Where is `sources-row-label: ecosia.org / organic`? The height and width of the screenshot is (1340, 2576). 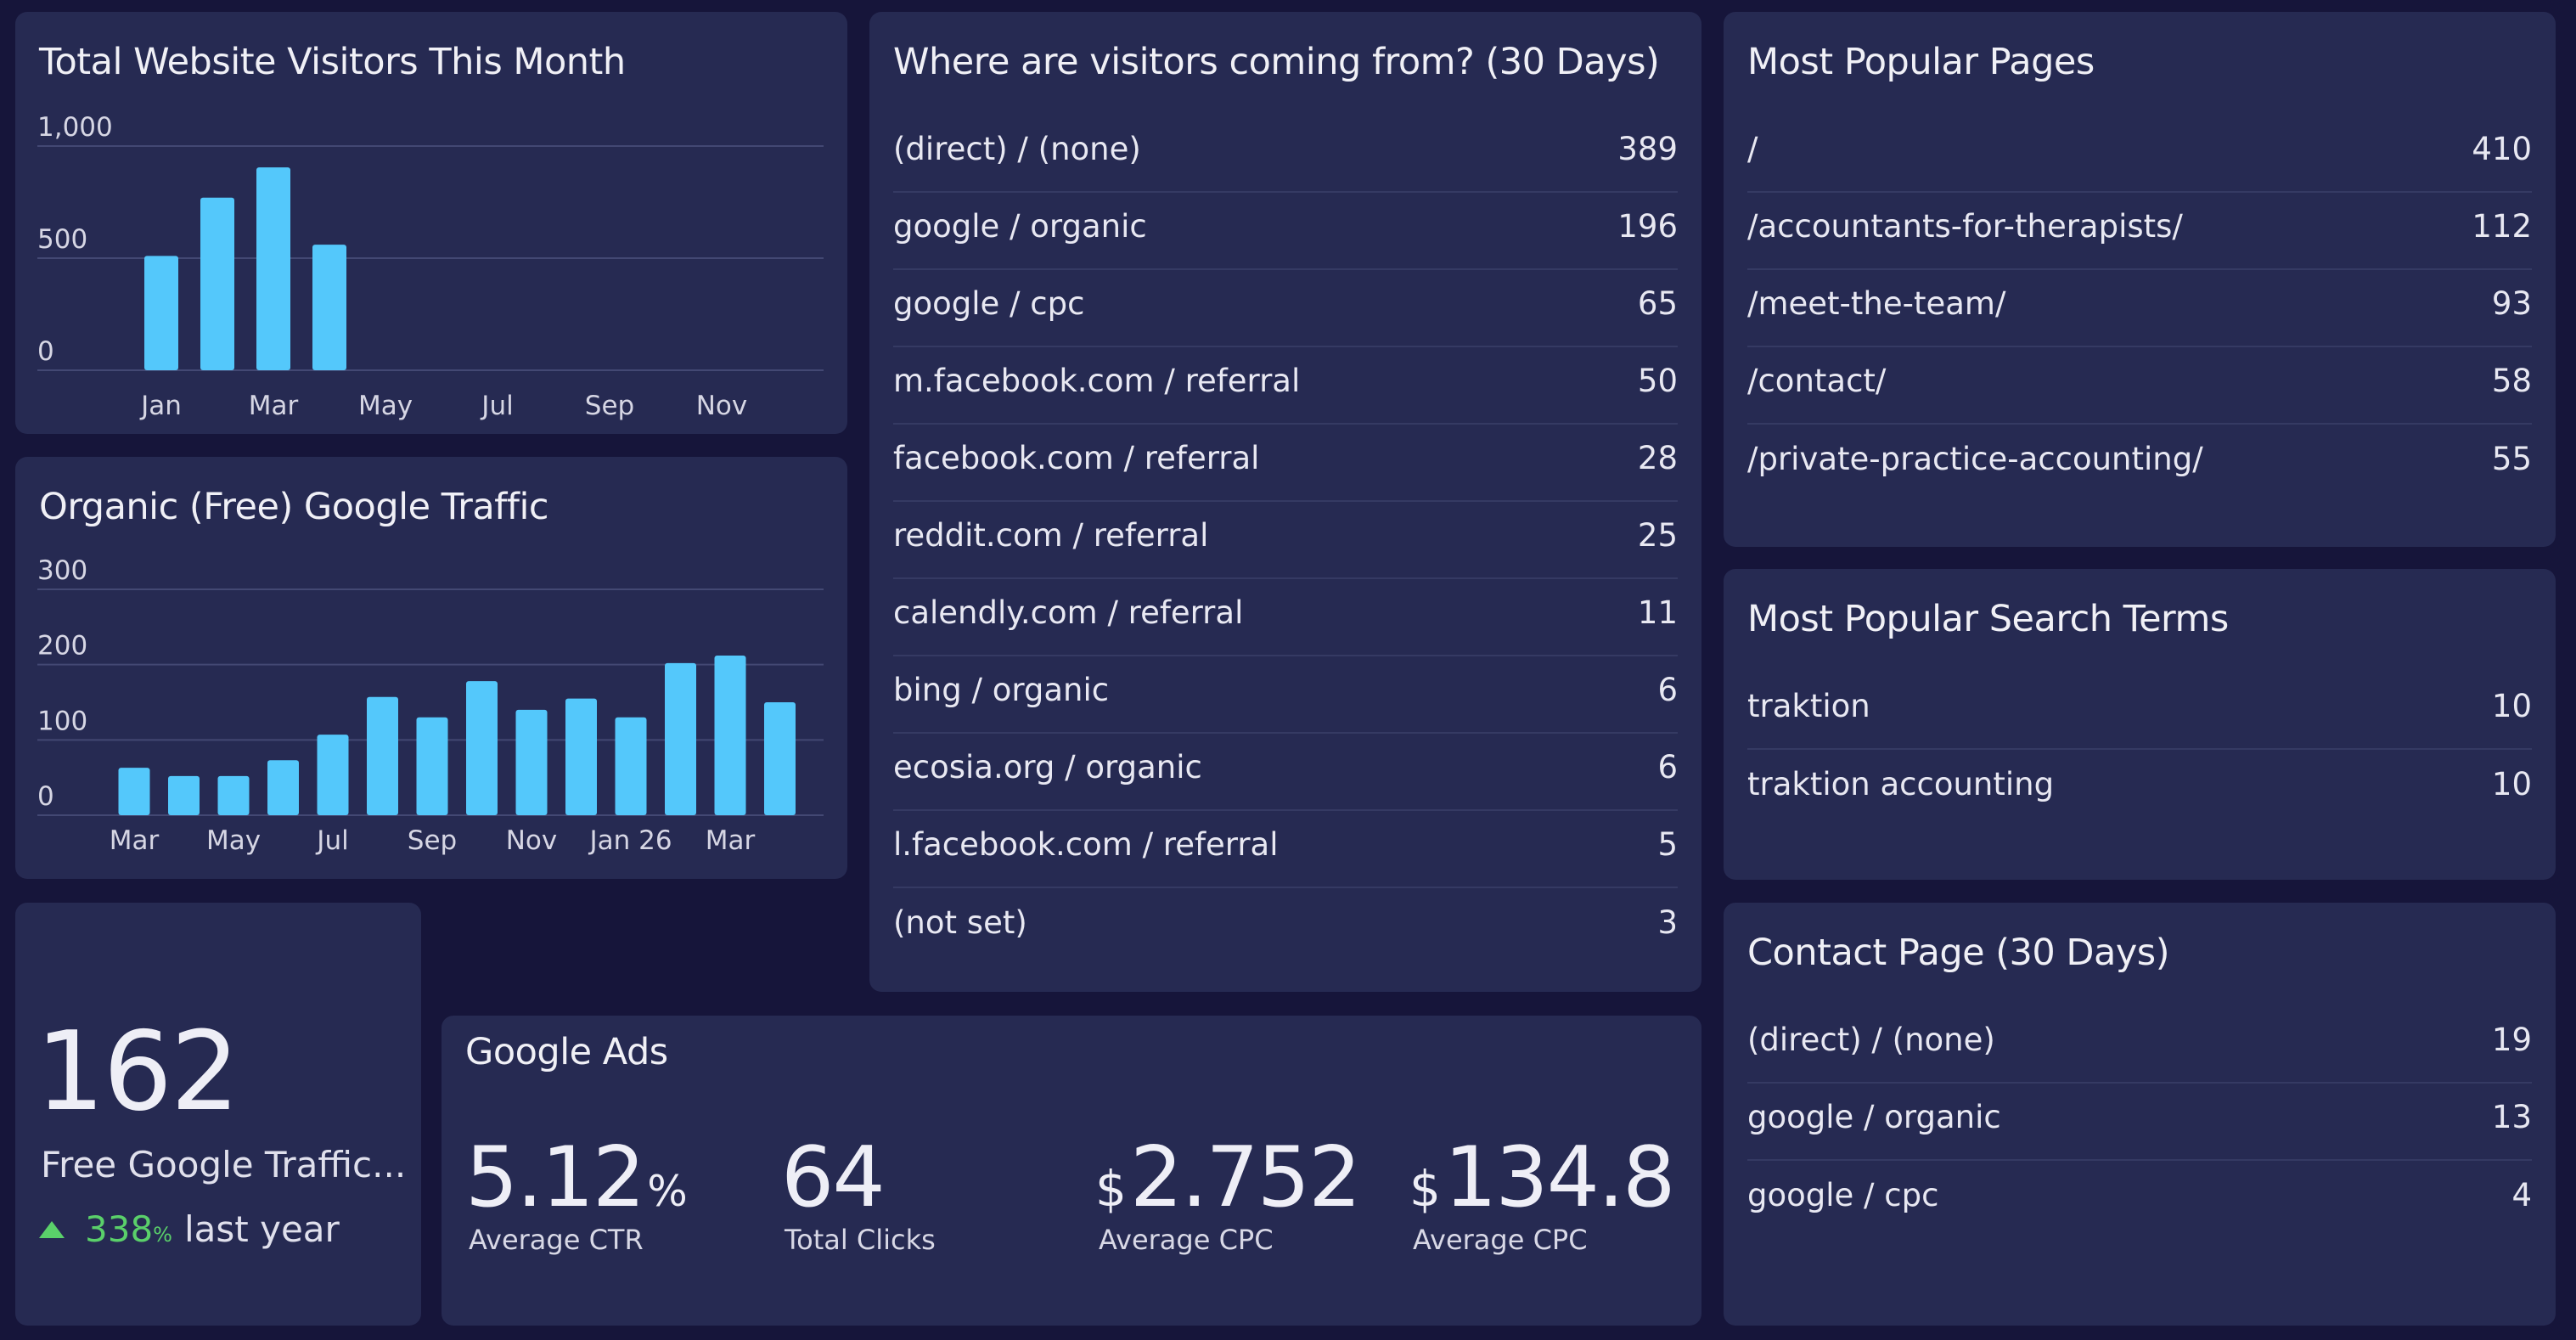
sources-row-label: ecosia.org / organic is located at coordinates (1047, 767).